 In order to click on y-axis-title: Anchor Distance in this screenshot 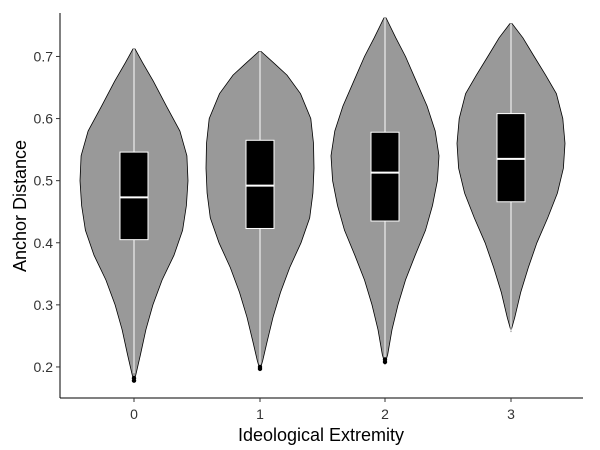, I will do `click(20, 206)`.